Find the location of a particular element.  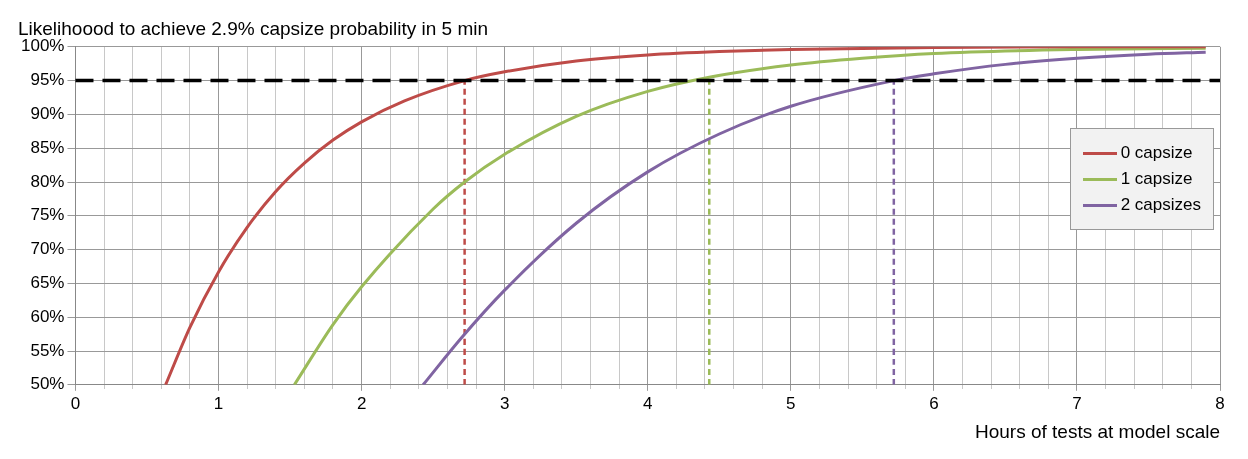

y-tick-label: 90% is located at coordinates (47, 114).